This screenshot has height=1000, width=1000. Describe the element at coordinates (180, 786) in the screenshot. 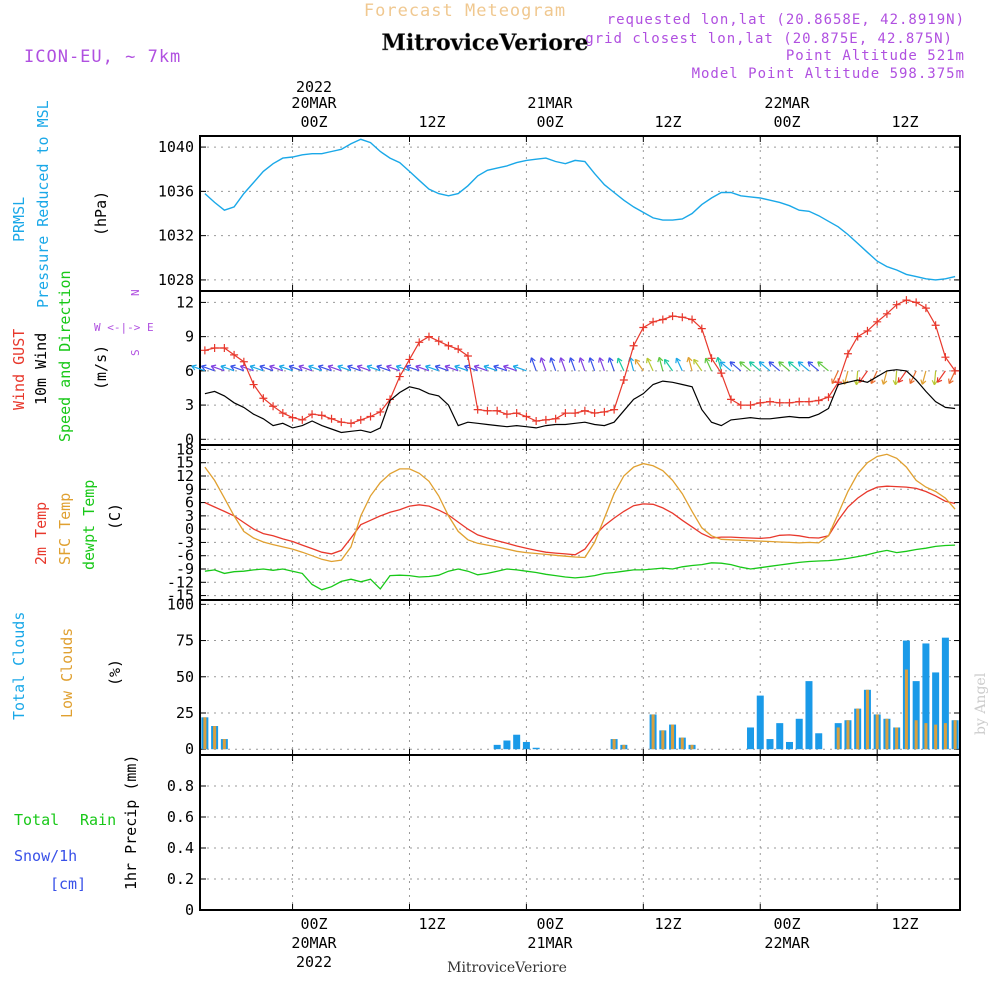

I see `precip-ytick-label: 0.8` at that location.